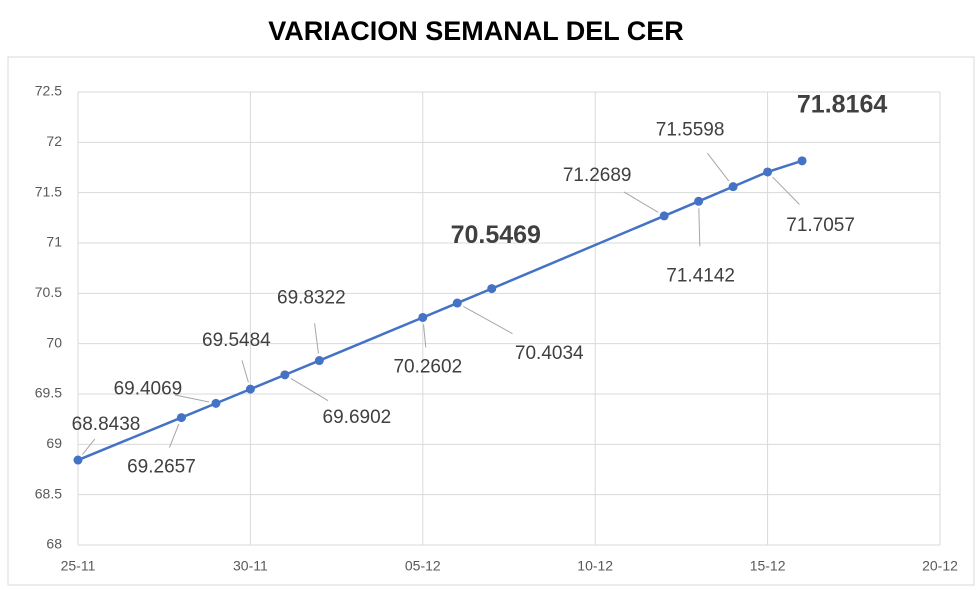 This screenshot has height=590, width=980. What do you see at coordinates (820, 225) in the screenshot?
I see `data-label: 71.7057` at bounding box center [820, 225].